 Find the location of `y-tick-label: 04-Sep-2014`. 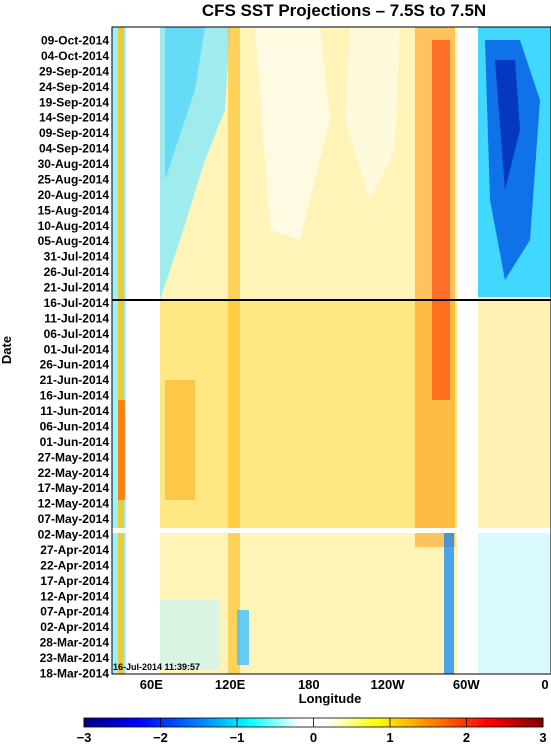

y-tick-label: 04-Sep-2014 is located at coordinates (74, 149).